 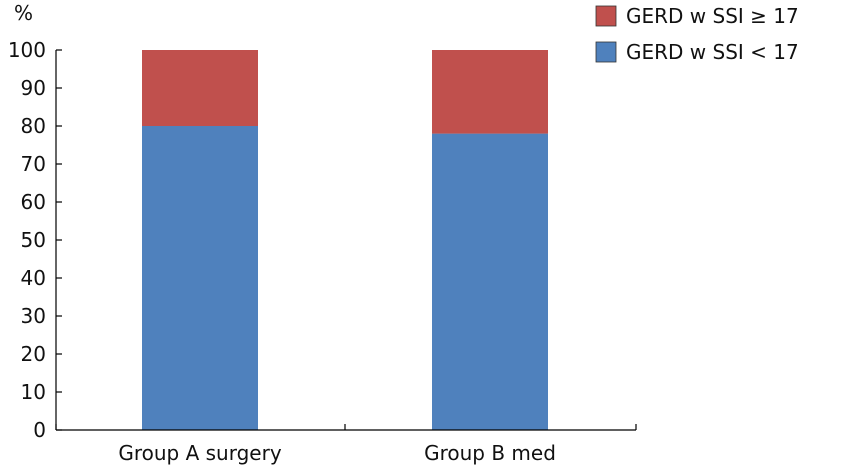 What do you see at coordinates (39, 430) in the screenshot?
I see `y-tick-label: 0` at bounding box center [39, 430].